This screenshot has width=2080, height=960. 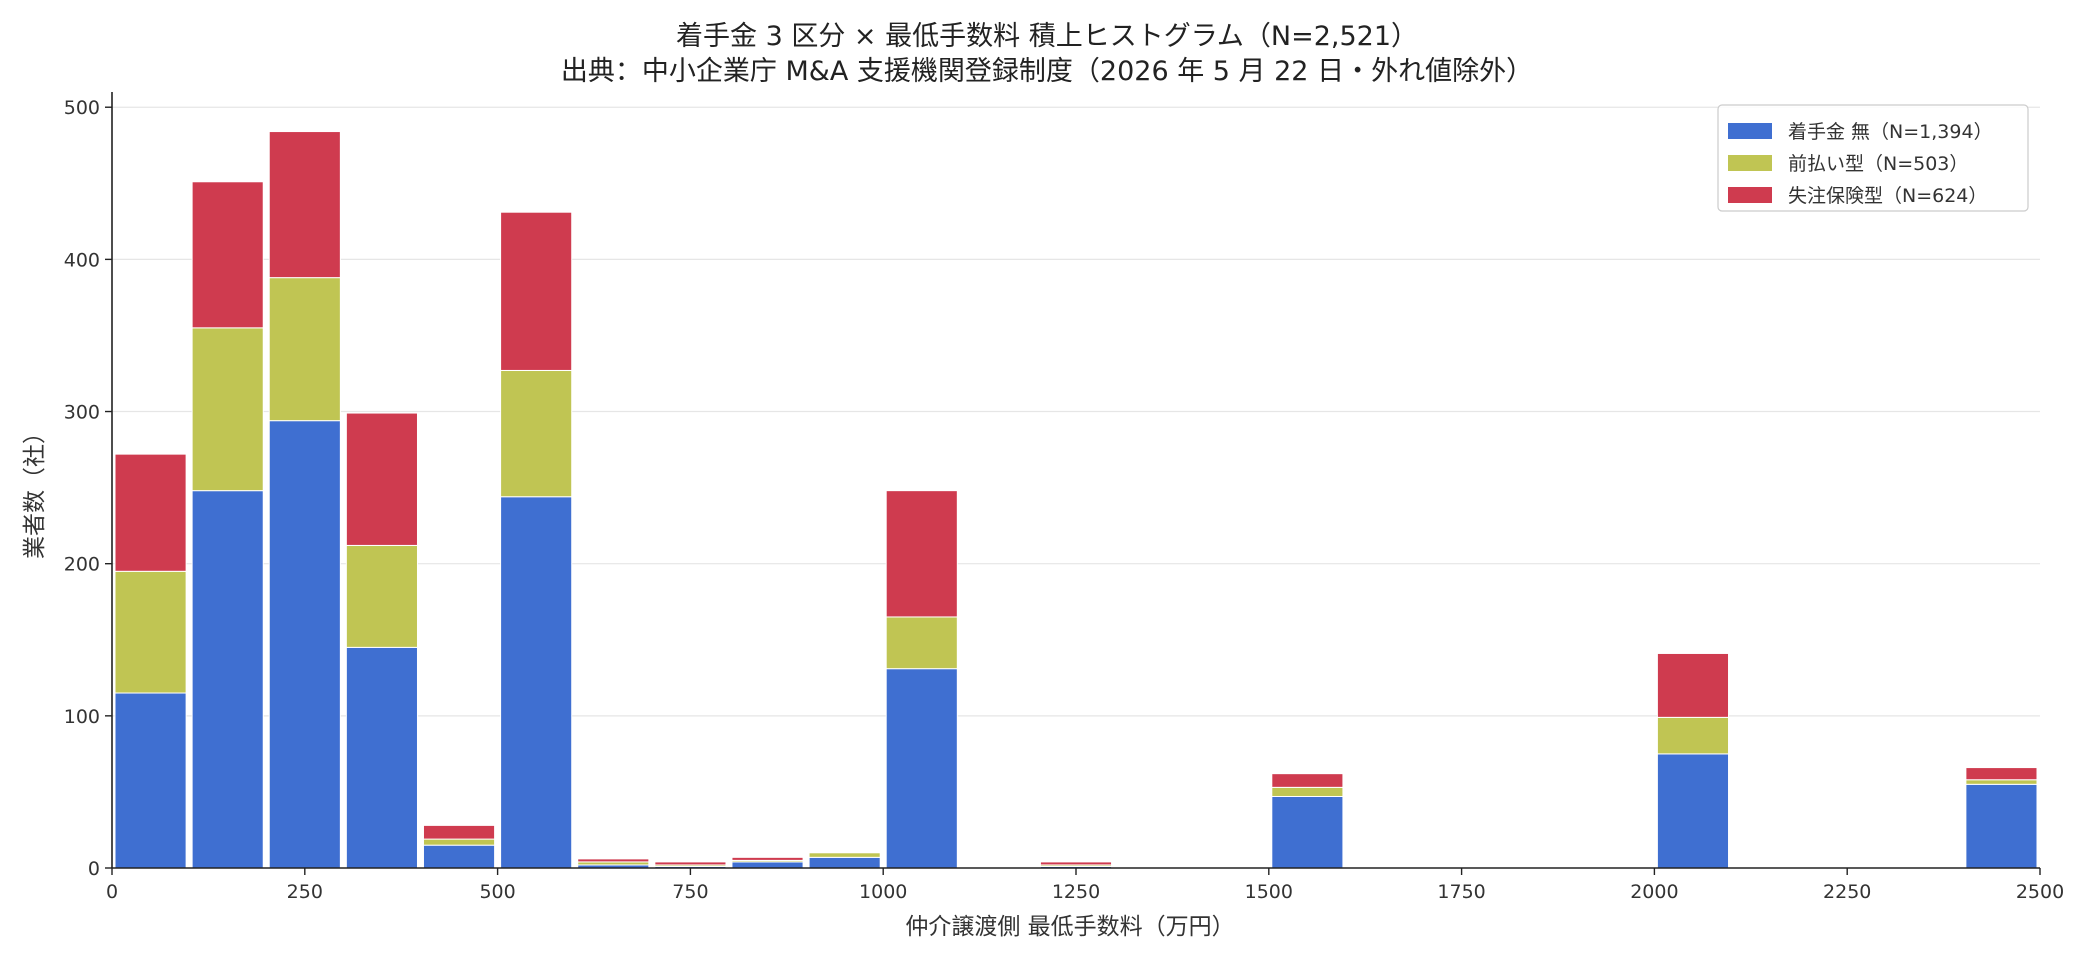 What do you see at coordinates (690, 892) in the screenshot?
I see `x-tick-label: 750` at bounding box center [690, 892].